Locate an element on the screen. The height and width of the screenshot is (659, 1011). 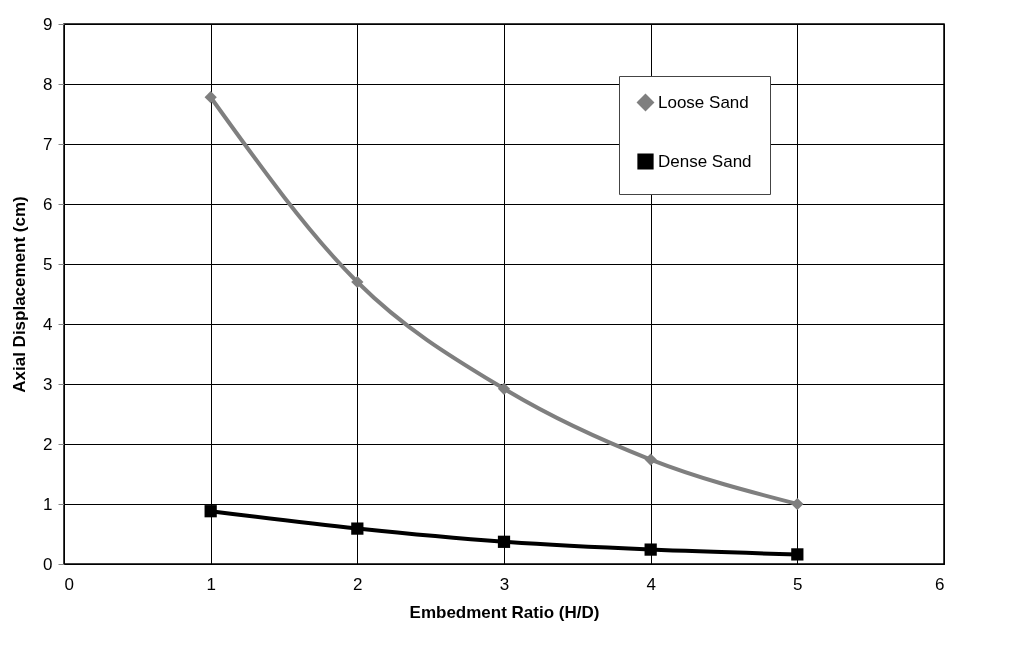
legend-label: Loose Sand is located at coordinates (703, 102).